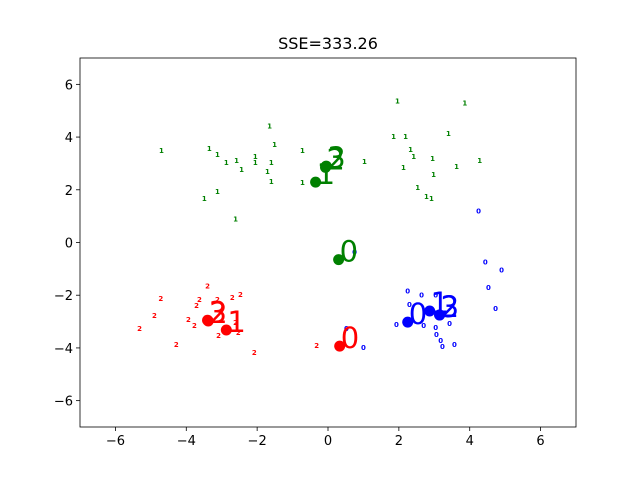  What do you see at coordinates (69, 244) in the screenshot?
I see `y-tick-label: 0` at bounding box center [69, 244].